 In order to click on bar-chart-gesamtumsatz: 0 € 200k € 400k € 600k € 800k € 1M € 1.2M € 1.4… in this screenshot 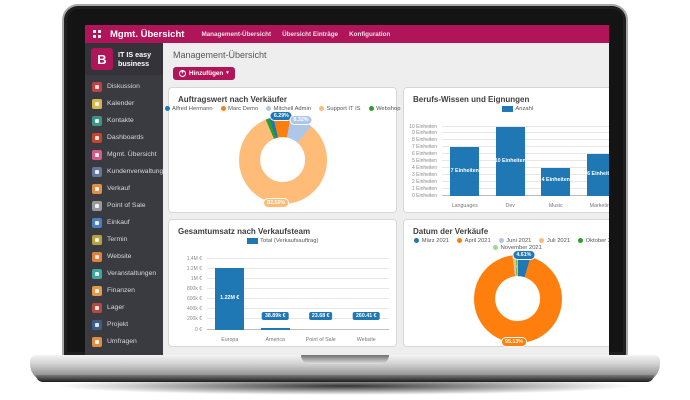, I will do `click(284, 298)`.